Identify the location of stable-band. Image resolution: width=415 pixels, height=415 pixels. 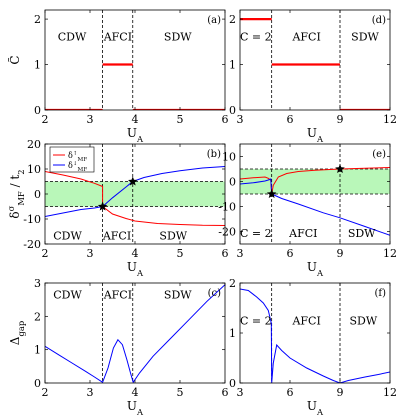
(135, 194).